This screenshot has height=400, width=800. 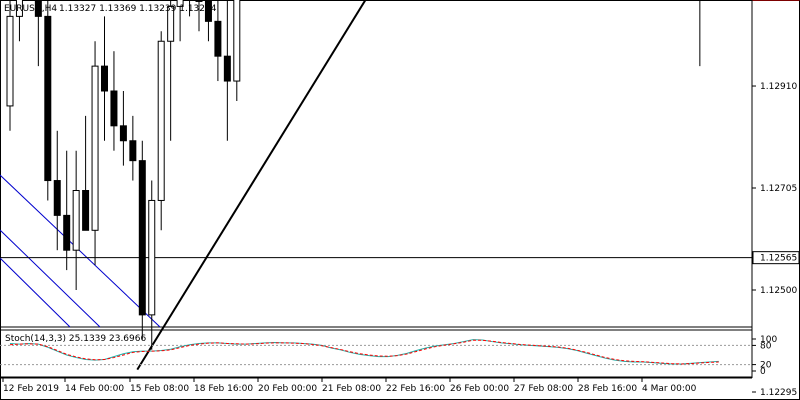 What do you see at coordinates (223, 389) in the screenshot?
I see `time-tick-label: 18 Feb 16:00` at bounding box center [223, 389].